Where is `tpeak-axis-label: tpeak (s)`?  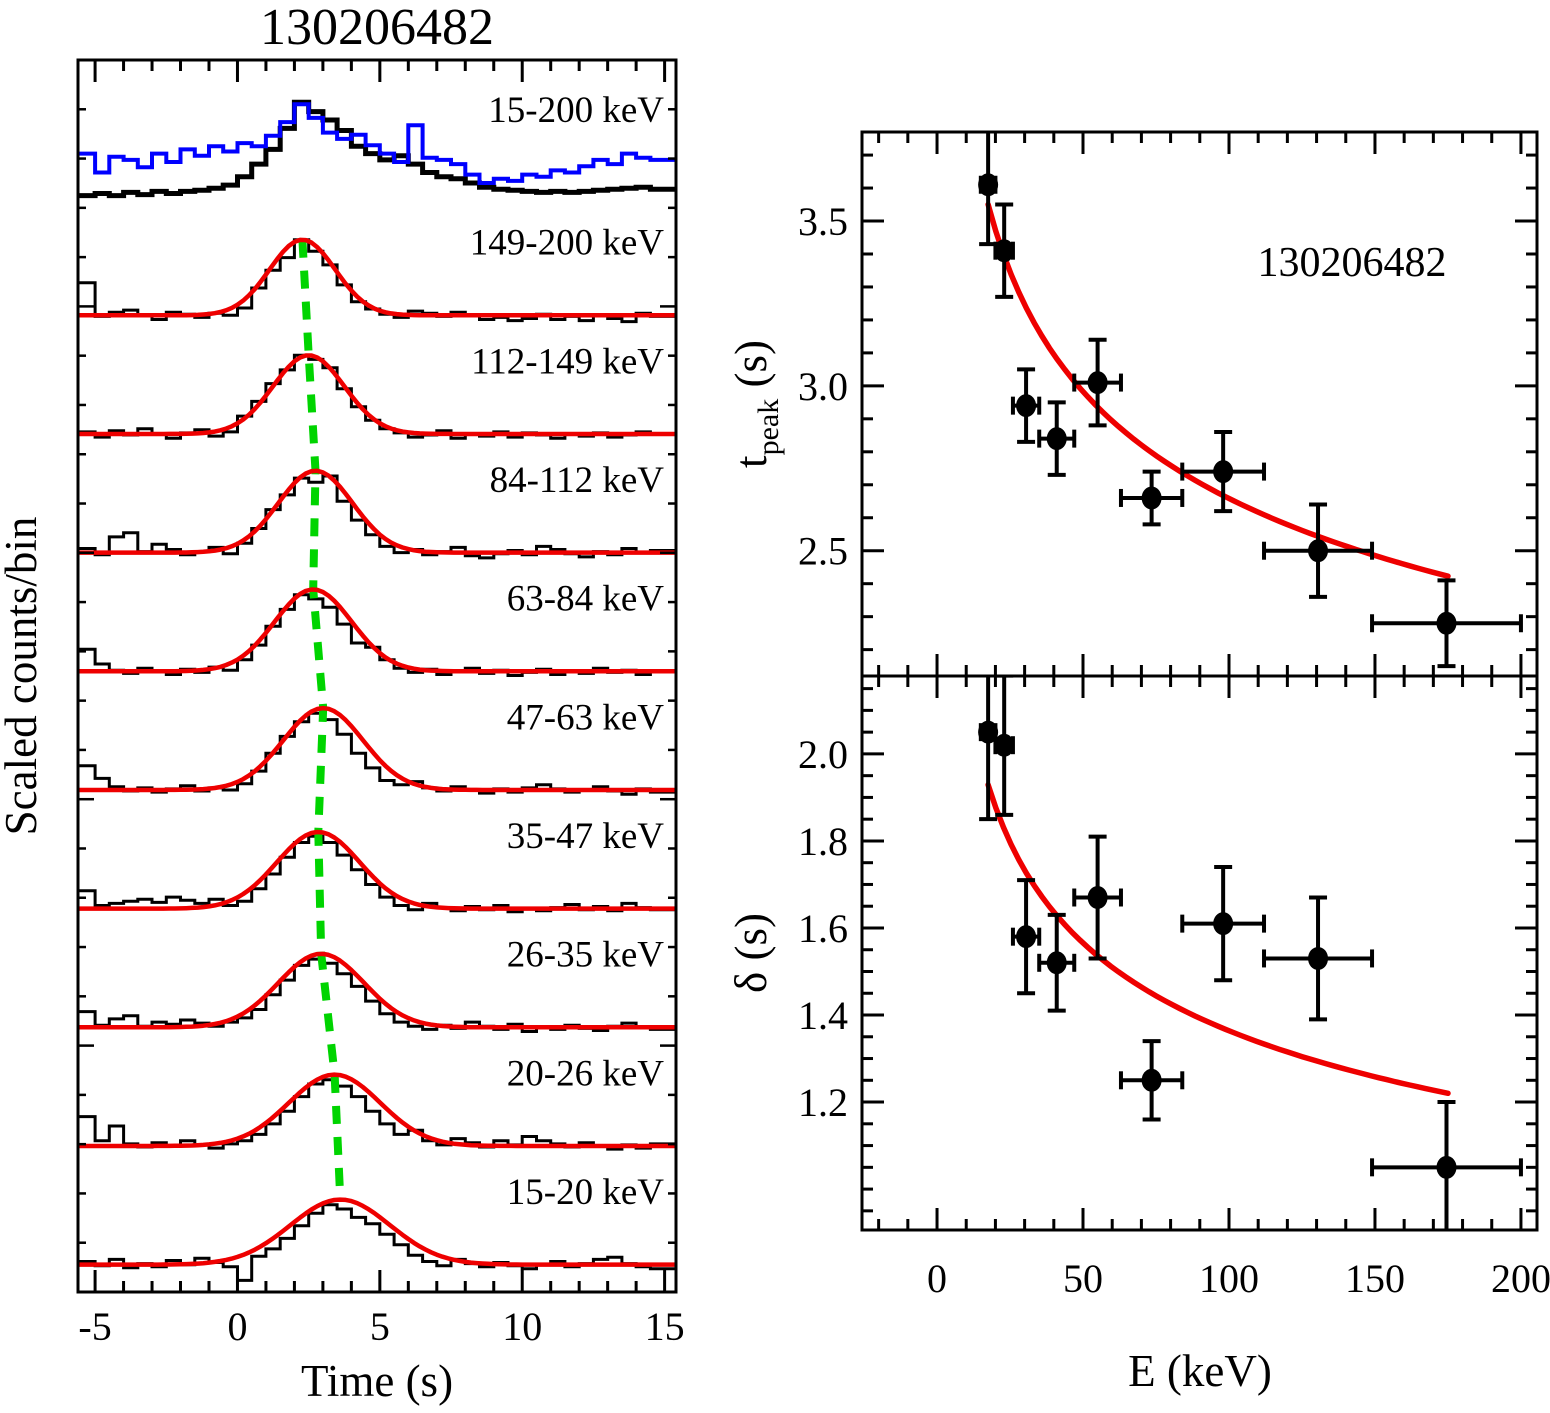
tpeak-axis-label: tpeak (s) is located at coordinates (755, 404).